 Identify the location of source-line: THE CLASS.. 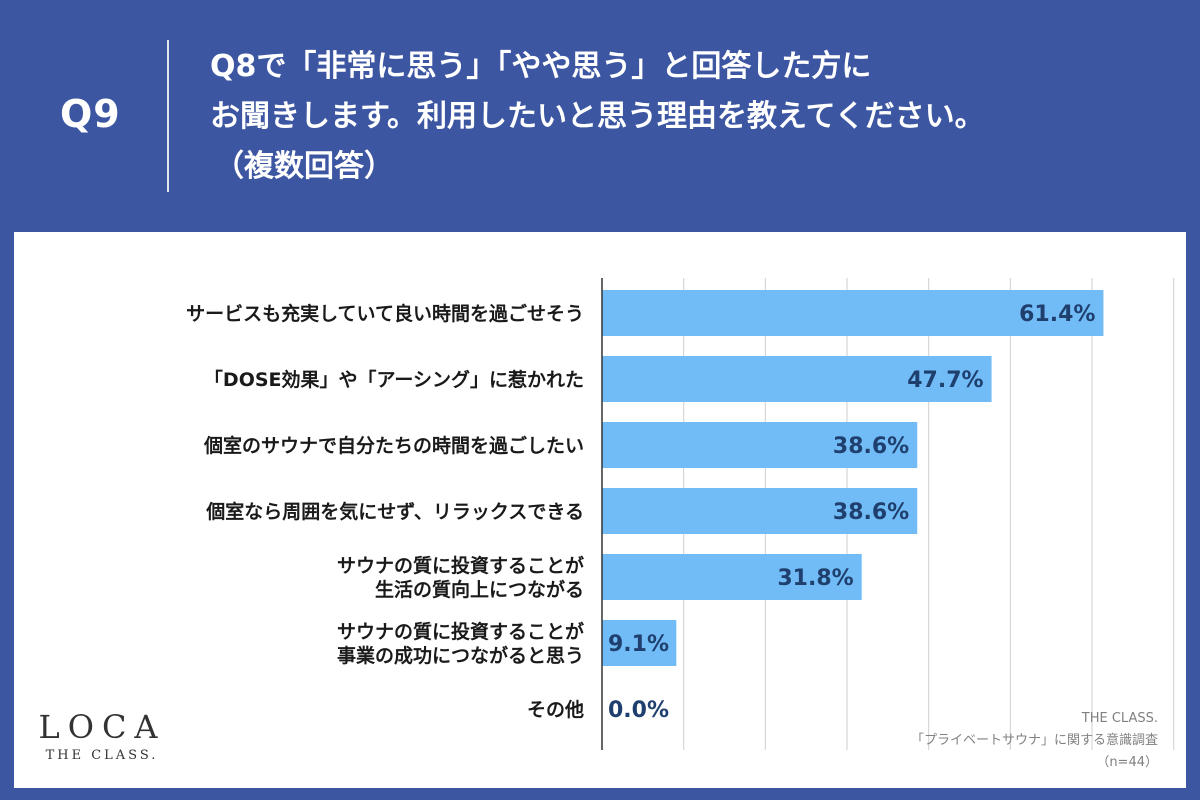
(1119, 718).